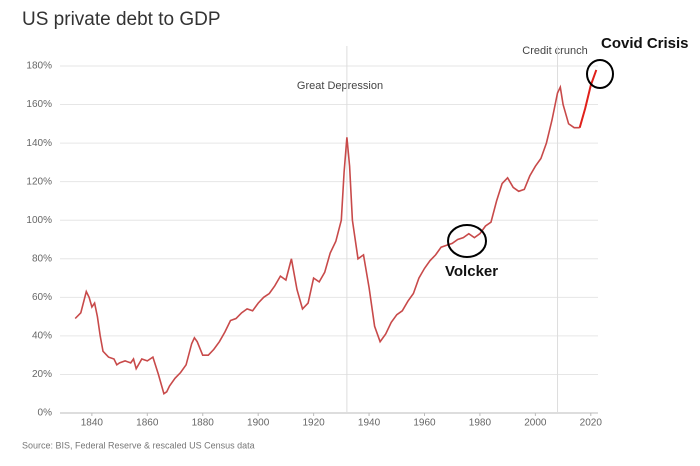 This screenshot has width=700, height=466. I want to click on annotation: Credit crunch, so click(554, 51).